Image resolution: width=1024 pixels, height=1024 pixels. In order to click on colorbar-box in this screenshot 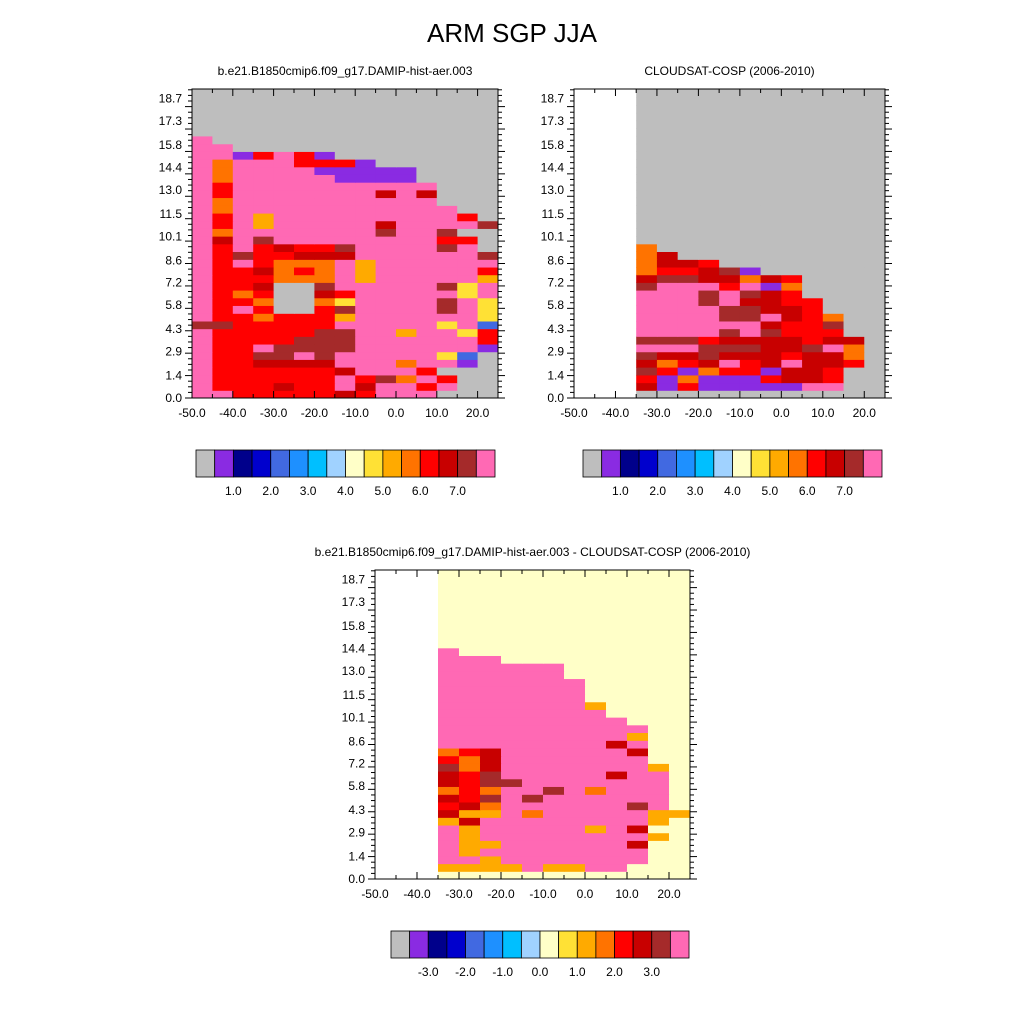, I will do `click(742, 463)`.